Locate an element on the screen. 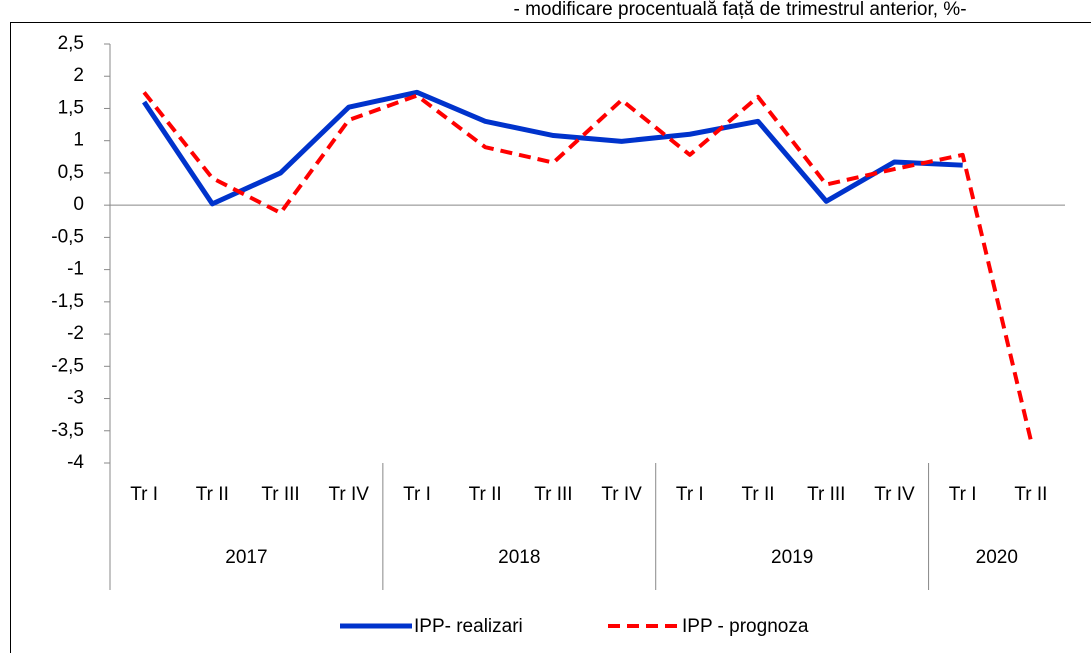 The width and height of the screenshot is (1091, 653). x-group-label: 2020 is located at coordinates (997, 557).